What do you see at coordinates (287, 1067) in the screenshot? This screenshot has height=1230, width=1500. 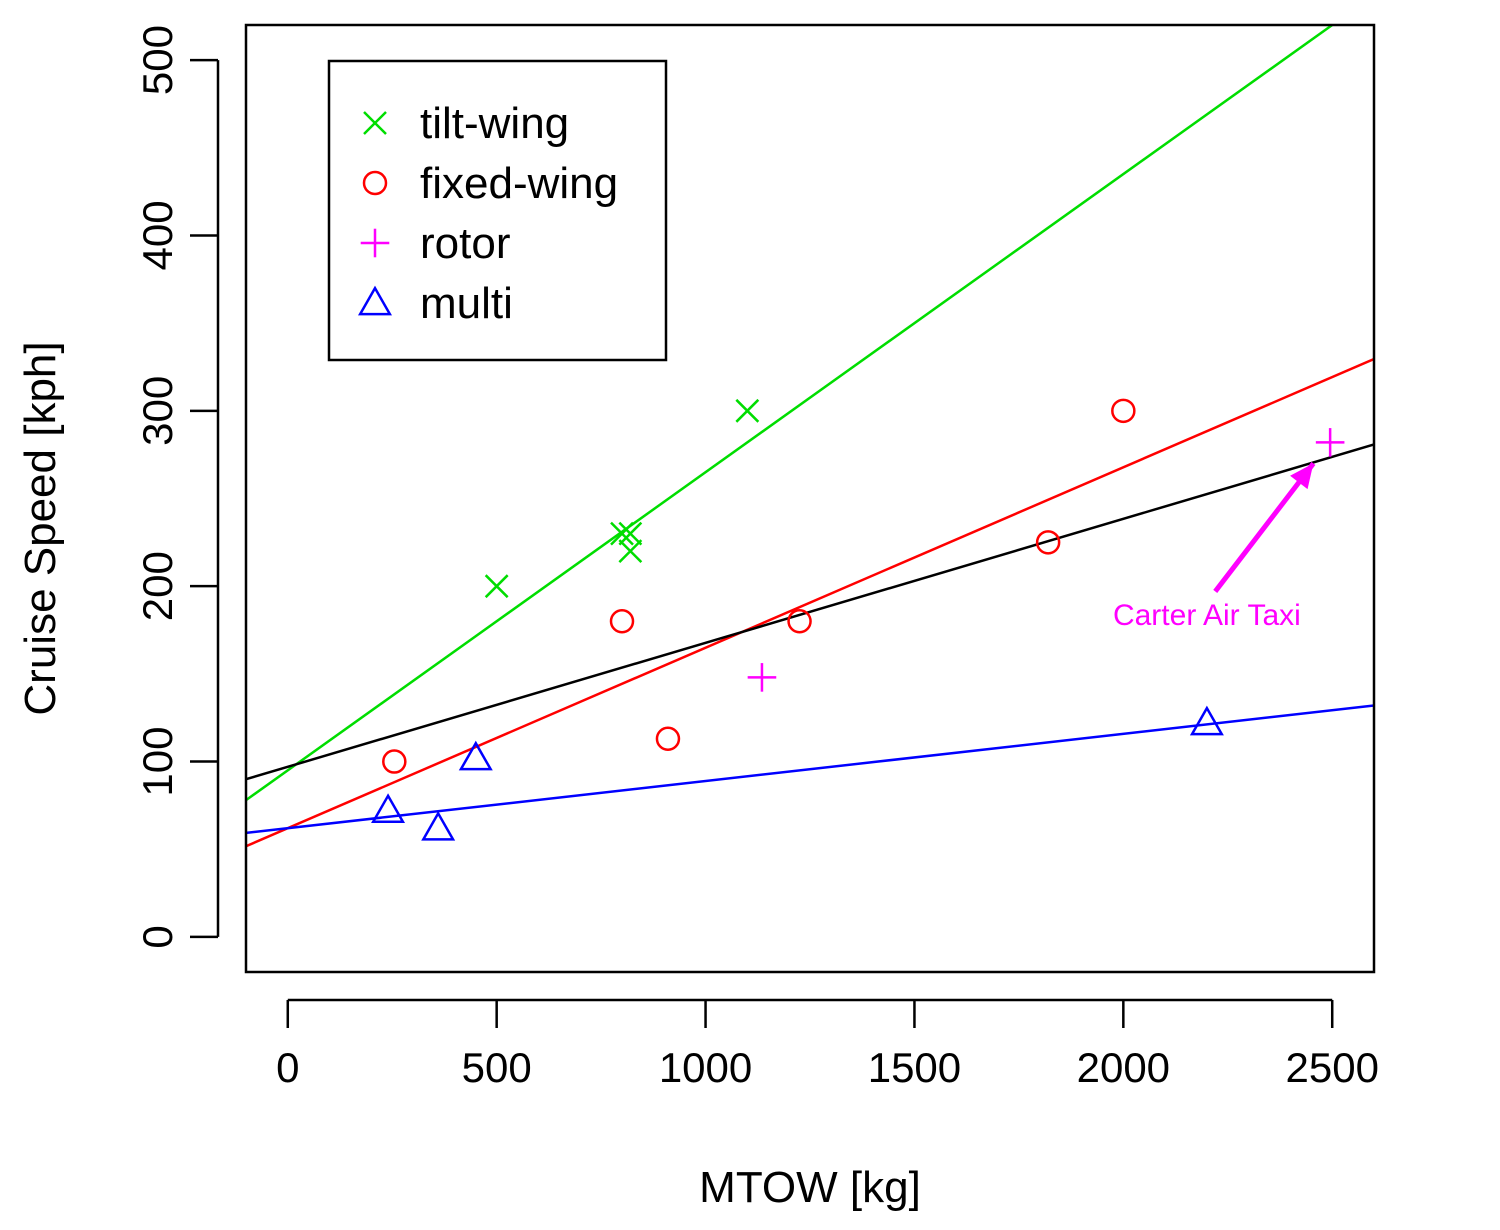 I see `x-tick-label-0: 0` at bounding box center [287, 1067].